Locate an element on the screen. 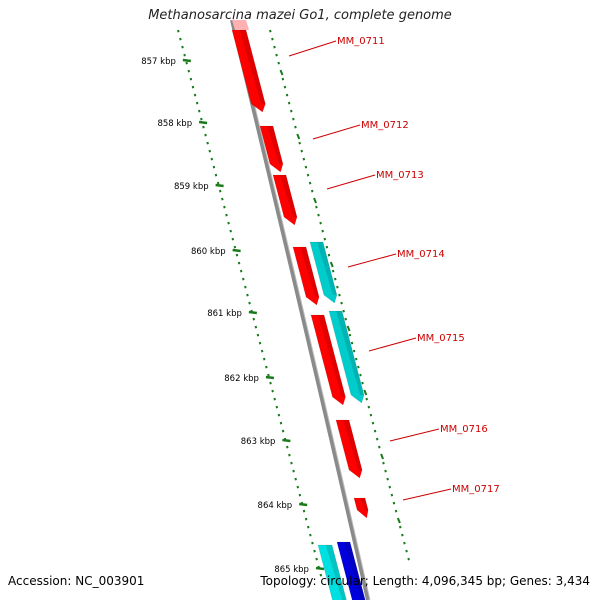 The width and height of the screenshot is (600, 600). gene-label: MM_0715 is located at coordinates (441, 338).